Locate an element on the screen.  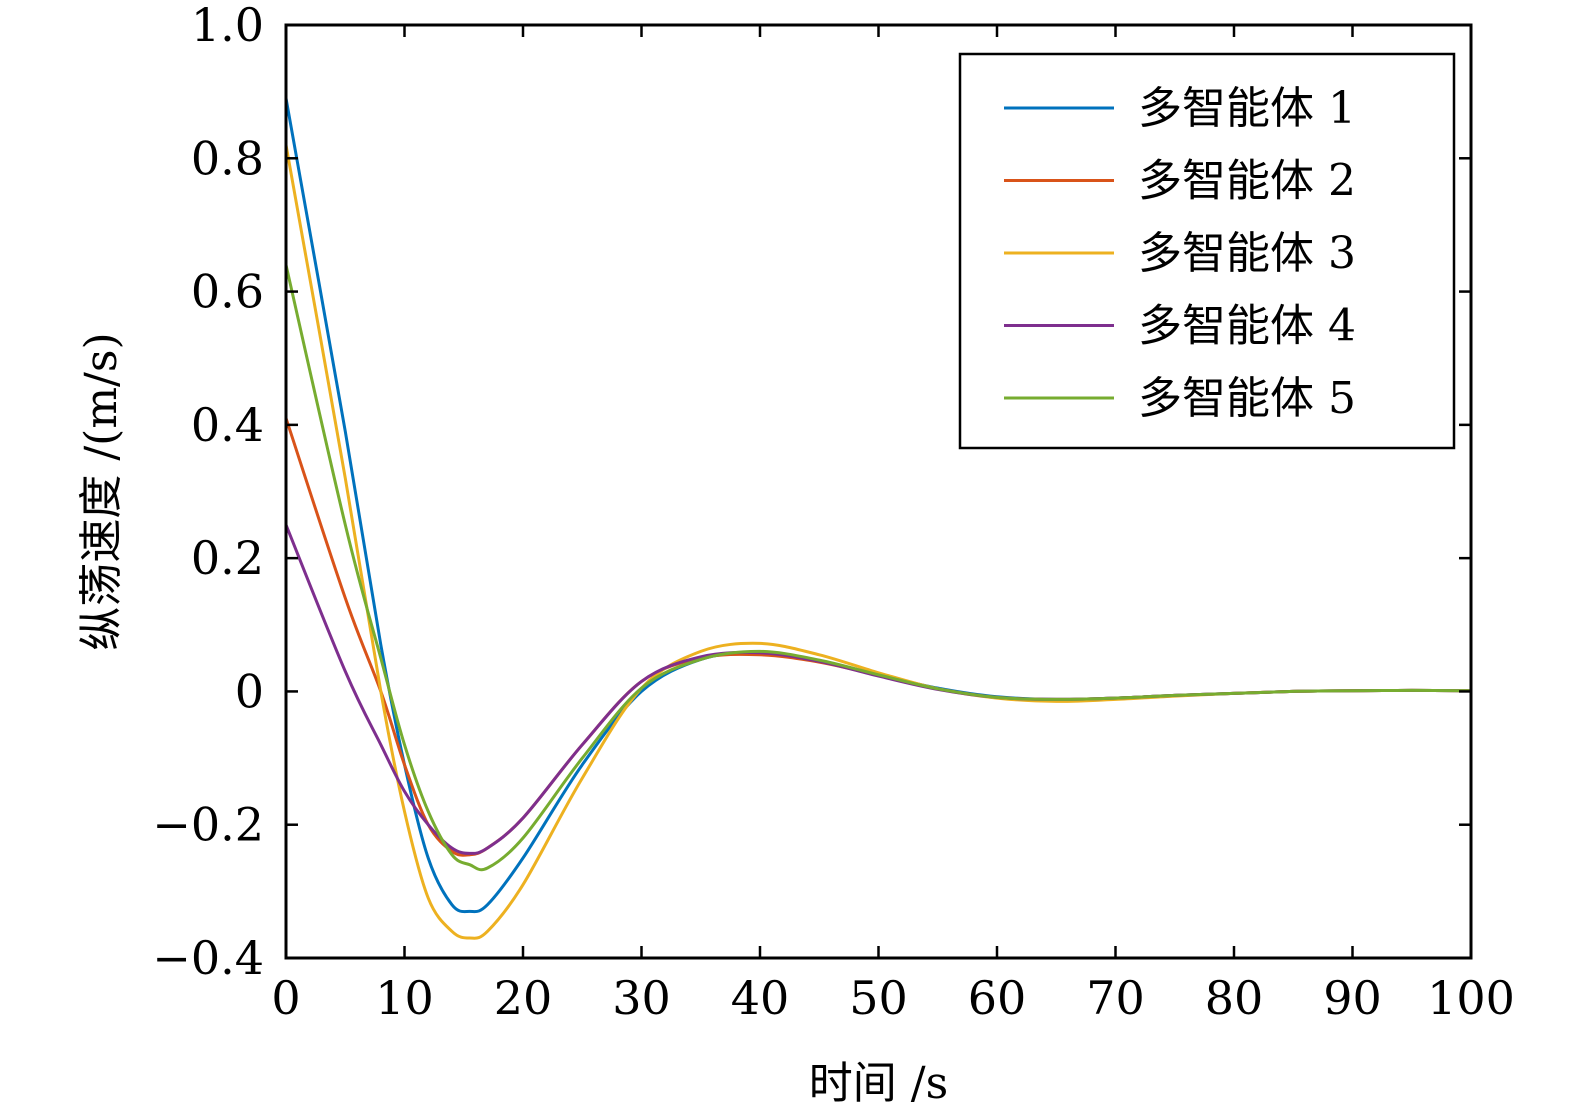
y-tick-label: 1.0 is located at coordinates (227, 26).